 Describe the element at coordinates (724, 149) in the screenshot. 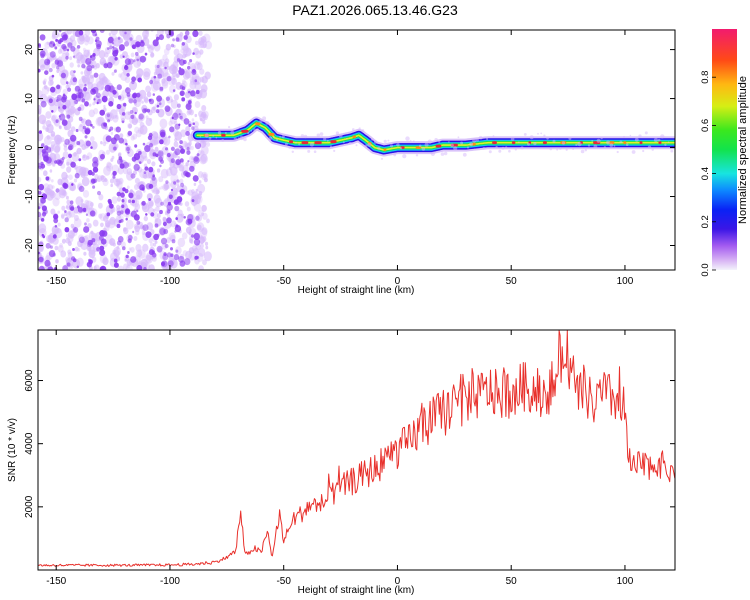

I see `colorbar-gradient` at that location.